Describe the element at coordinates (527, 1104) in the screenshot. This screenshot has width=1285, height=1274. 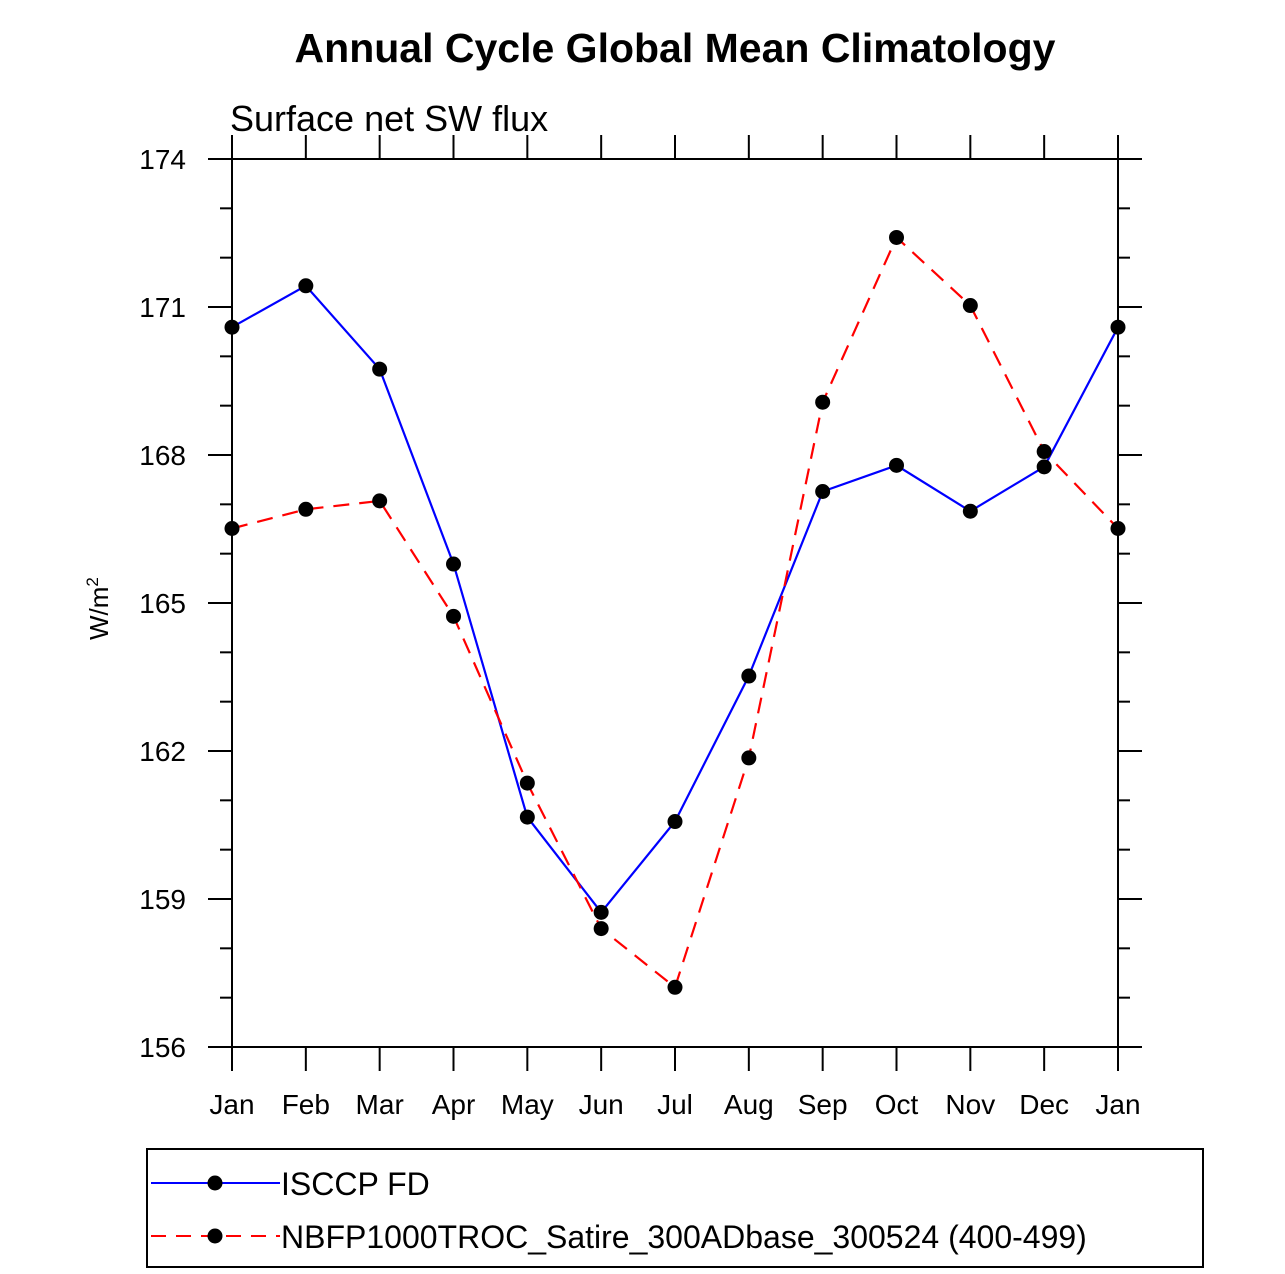
I see `x-tick-label: May` at that location.